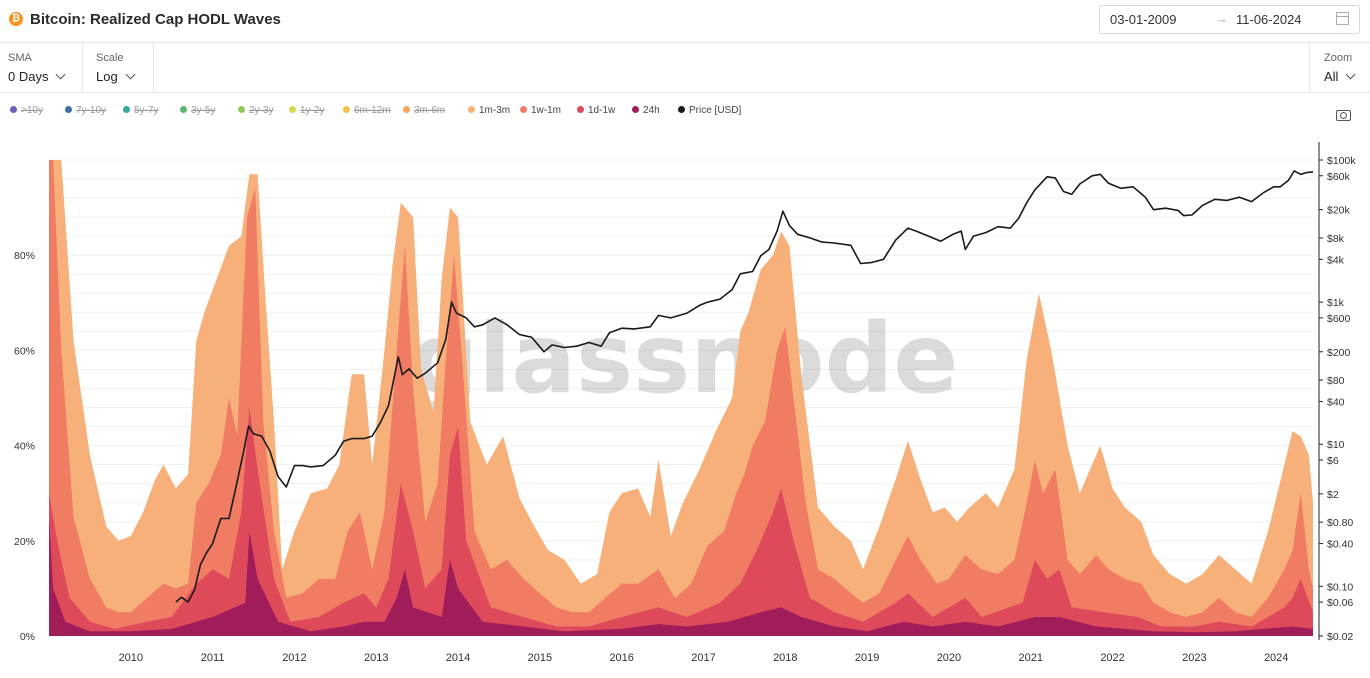 The image size is (1370, 678). What do you see at coordinates (372, 110) in the screenshot?
I see `legend-label: 6m-12m` at bounding box center [372, 110].